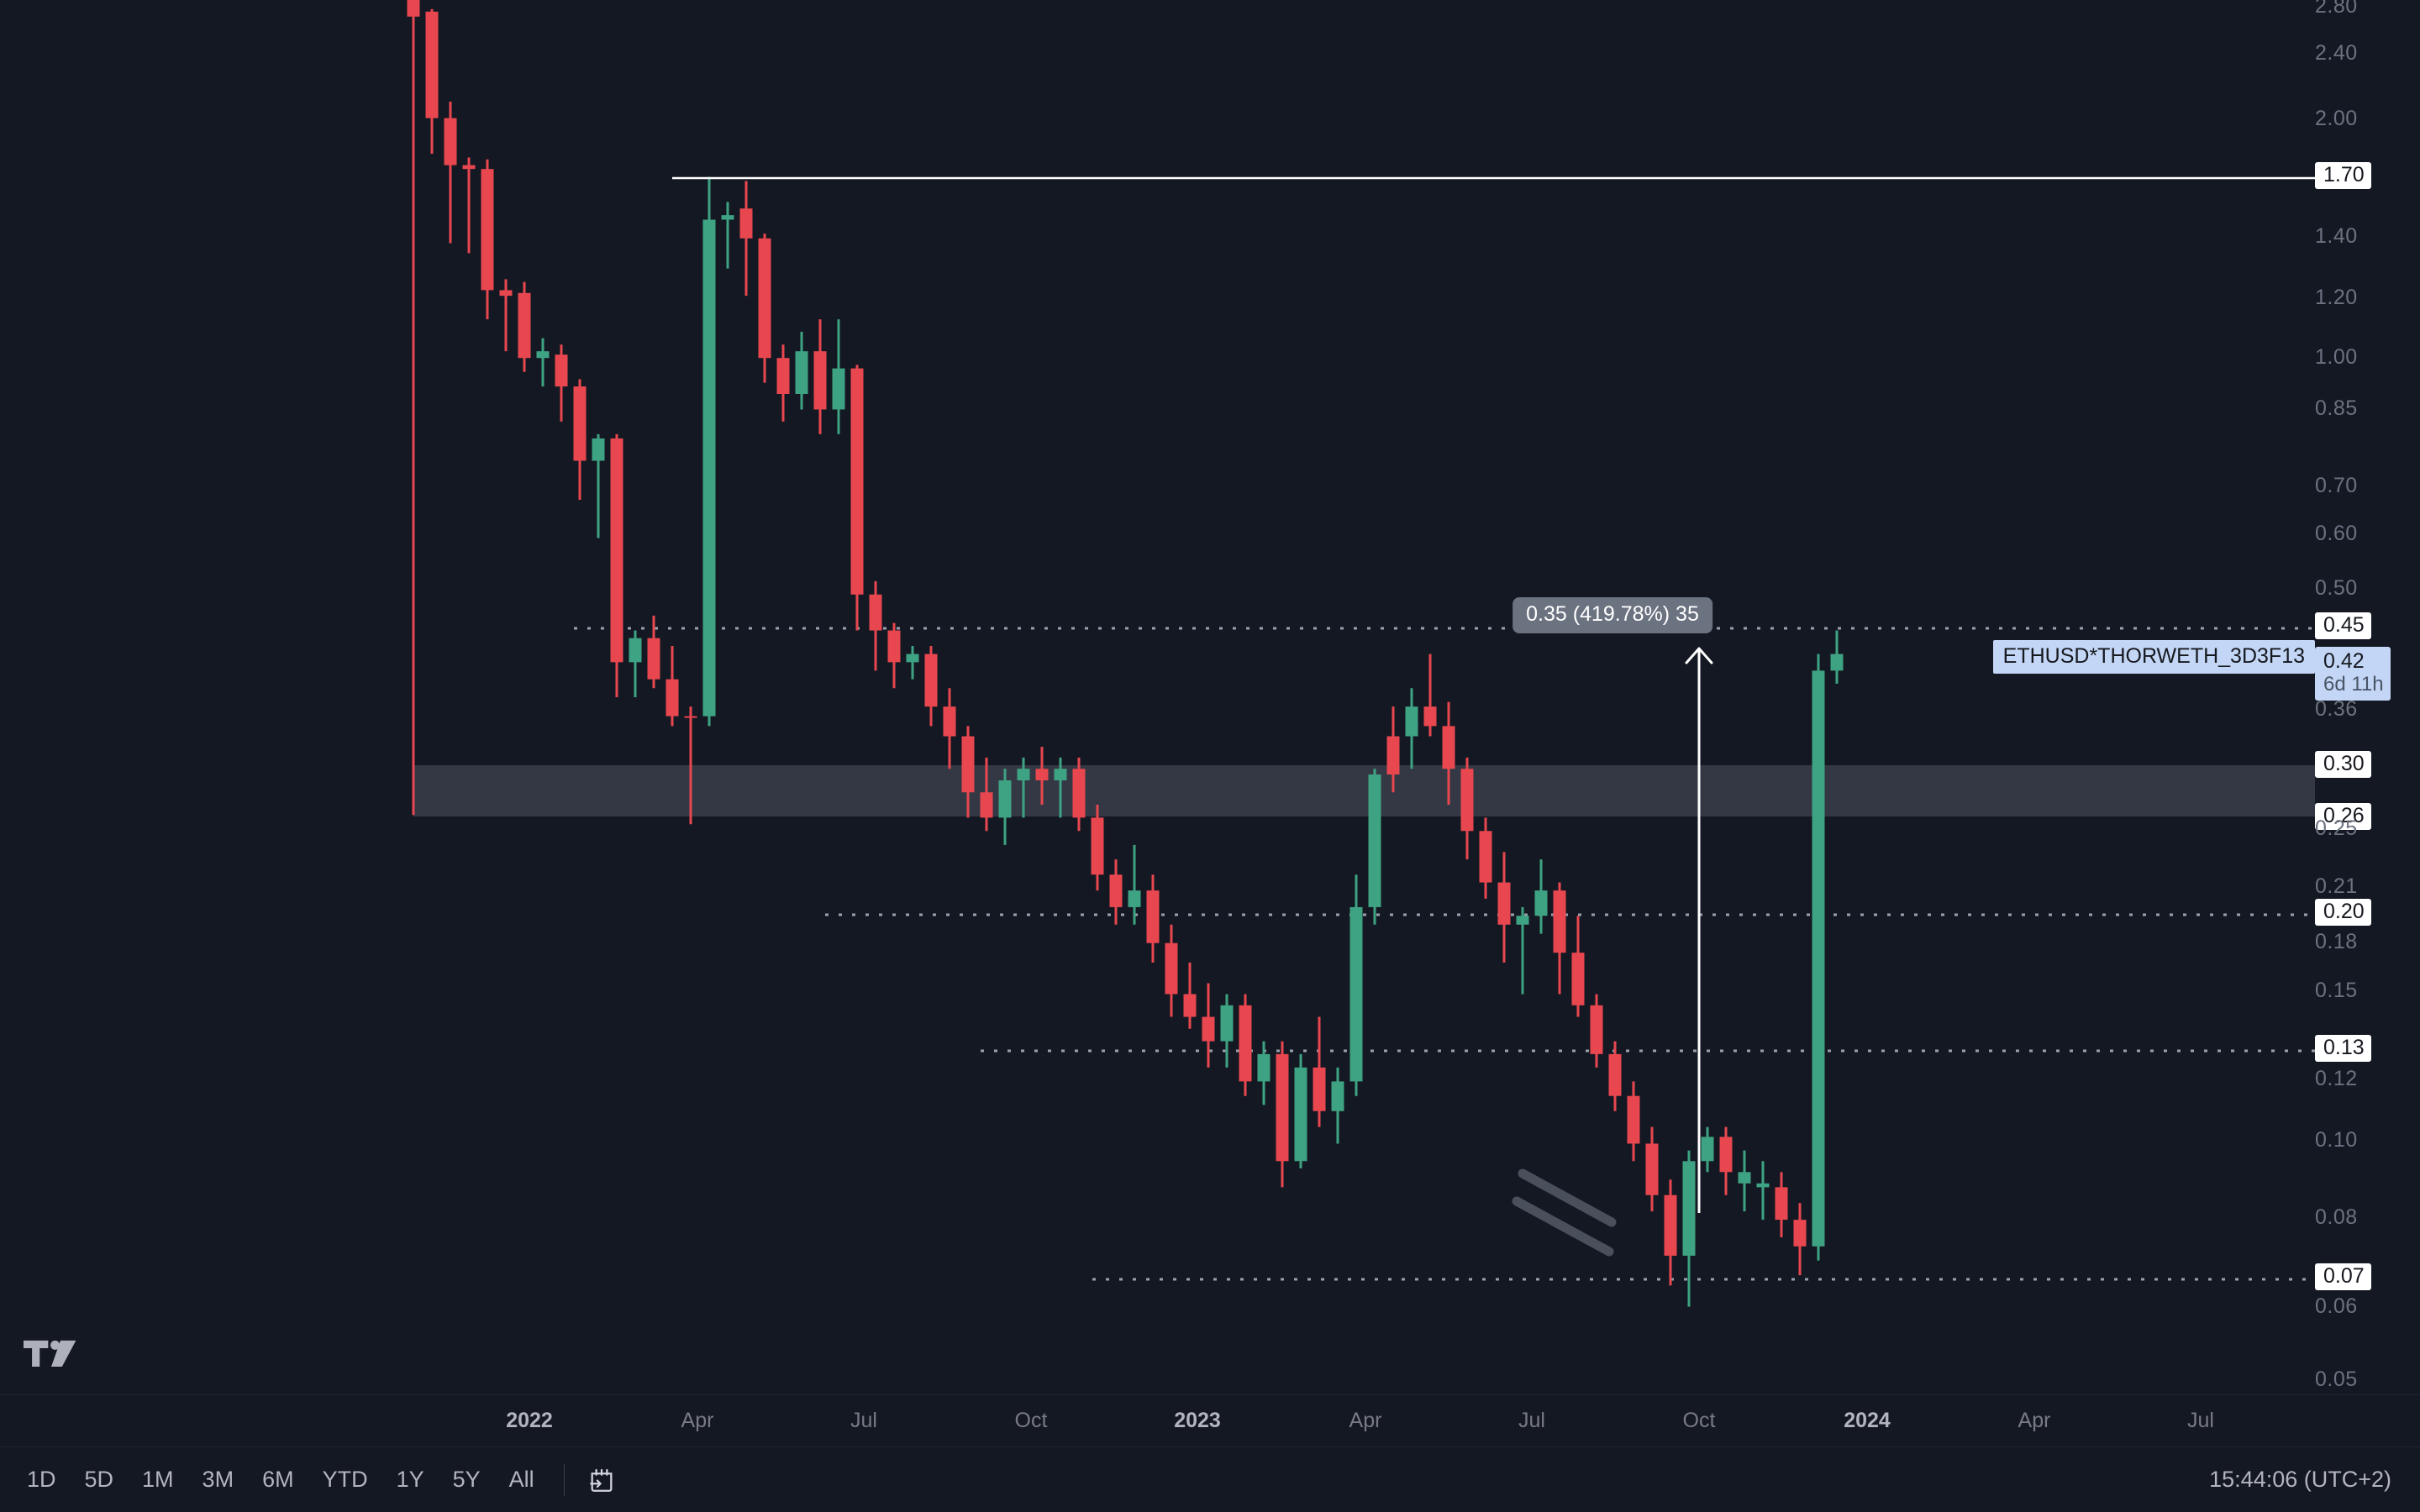  I want to click on price-level-badge: 1.70, so click(2343, 175).